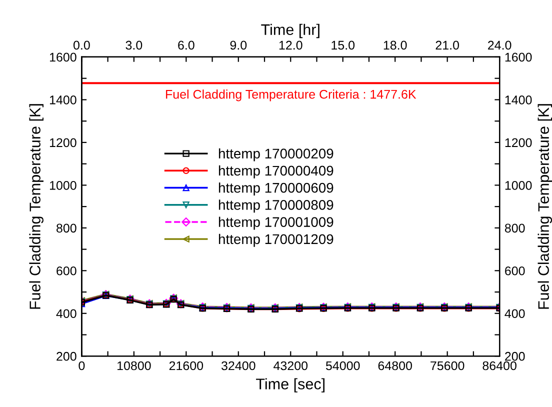  Describe the element at coordinates (291, 365) in the screenshot. I see `x-tick-label: 43200` at that location.